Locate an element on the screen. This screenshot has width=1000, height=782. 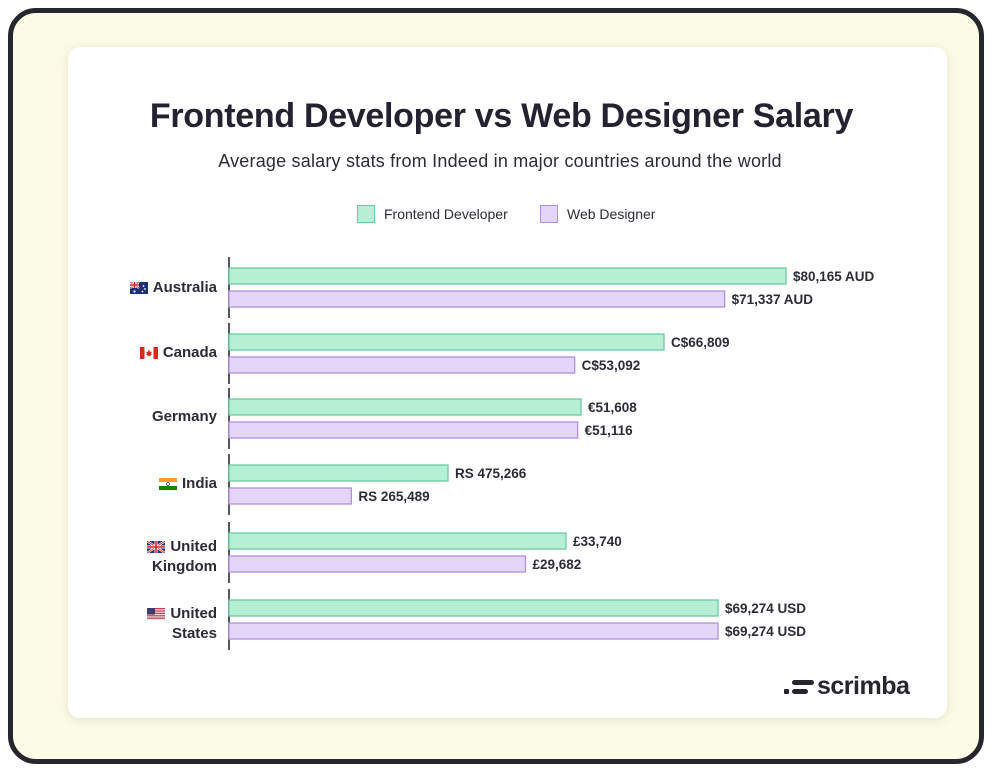
data-label-designer: C$53,092 is located at coordinates (611, 365).